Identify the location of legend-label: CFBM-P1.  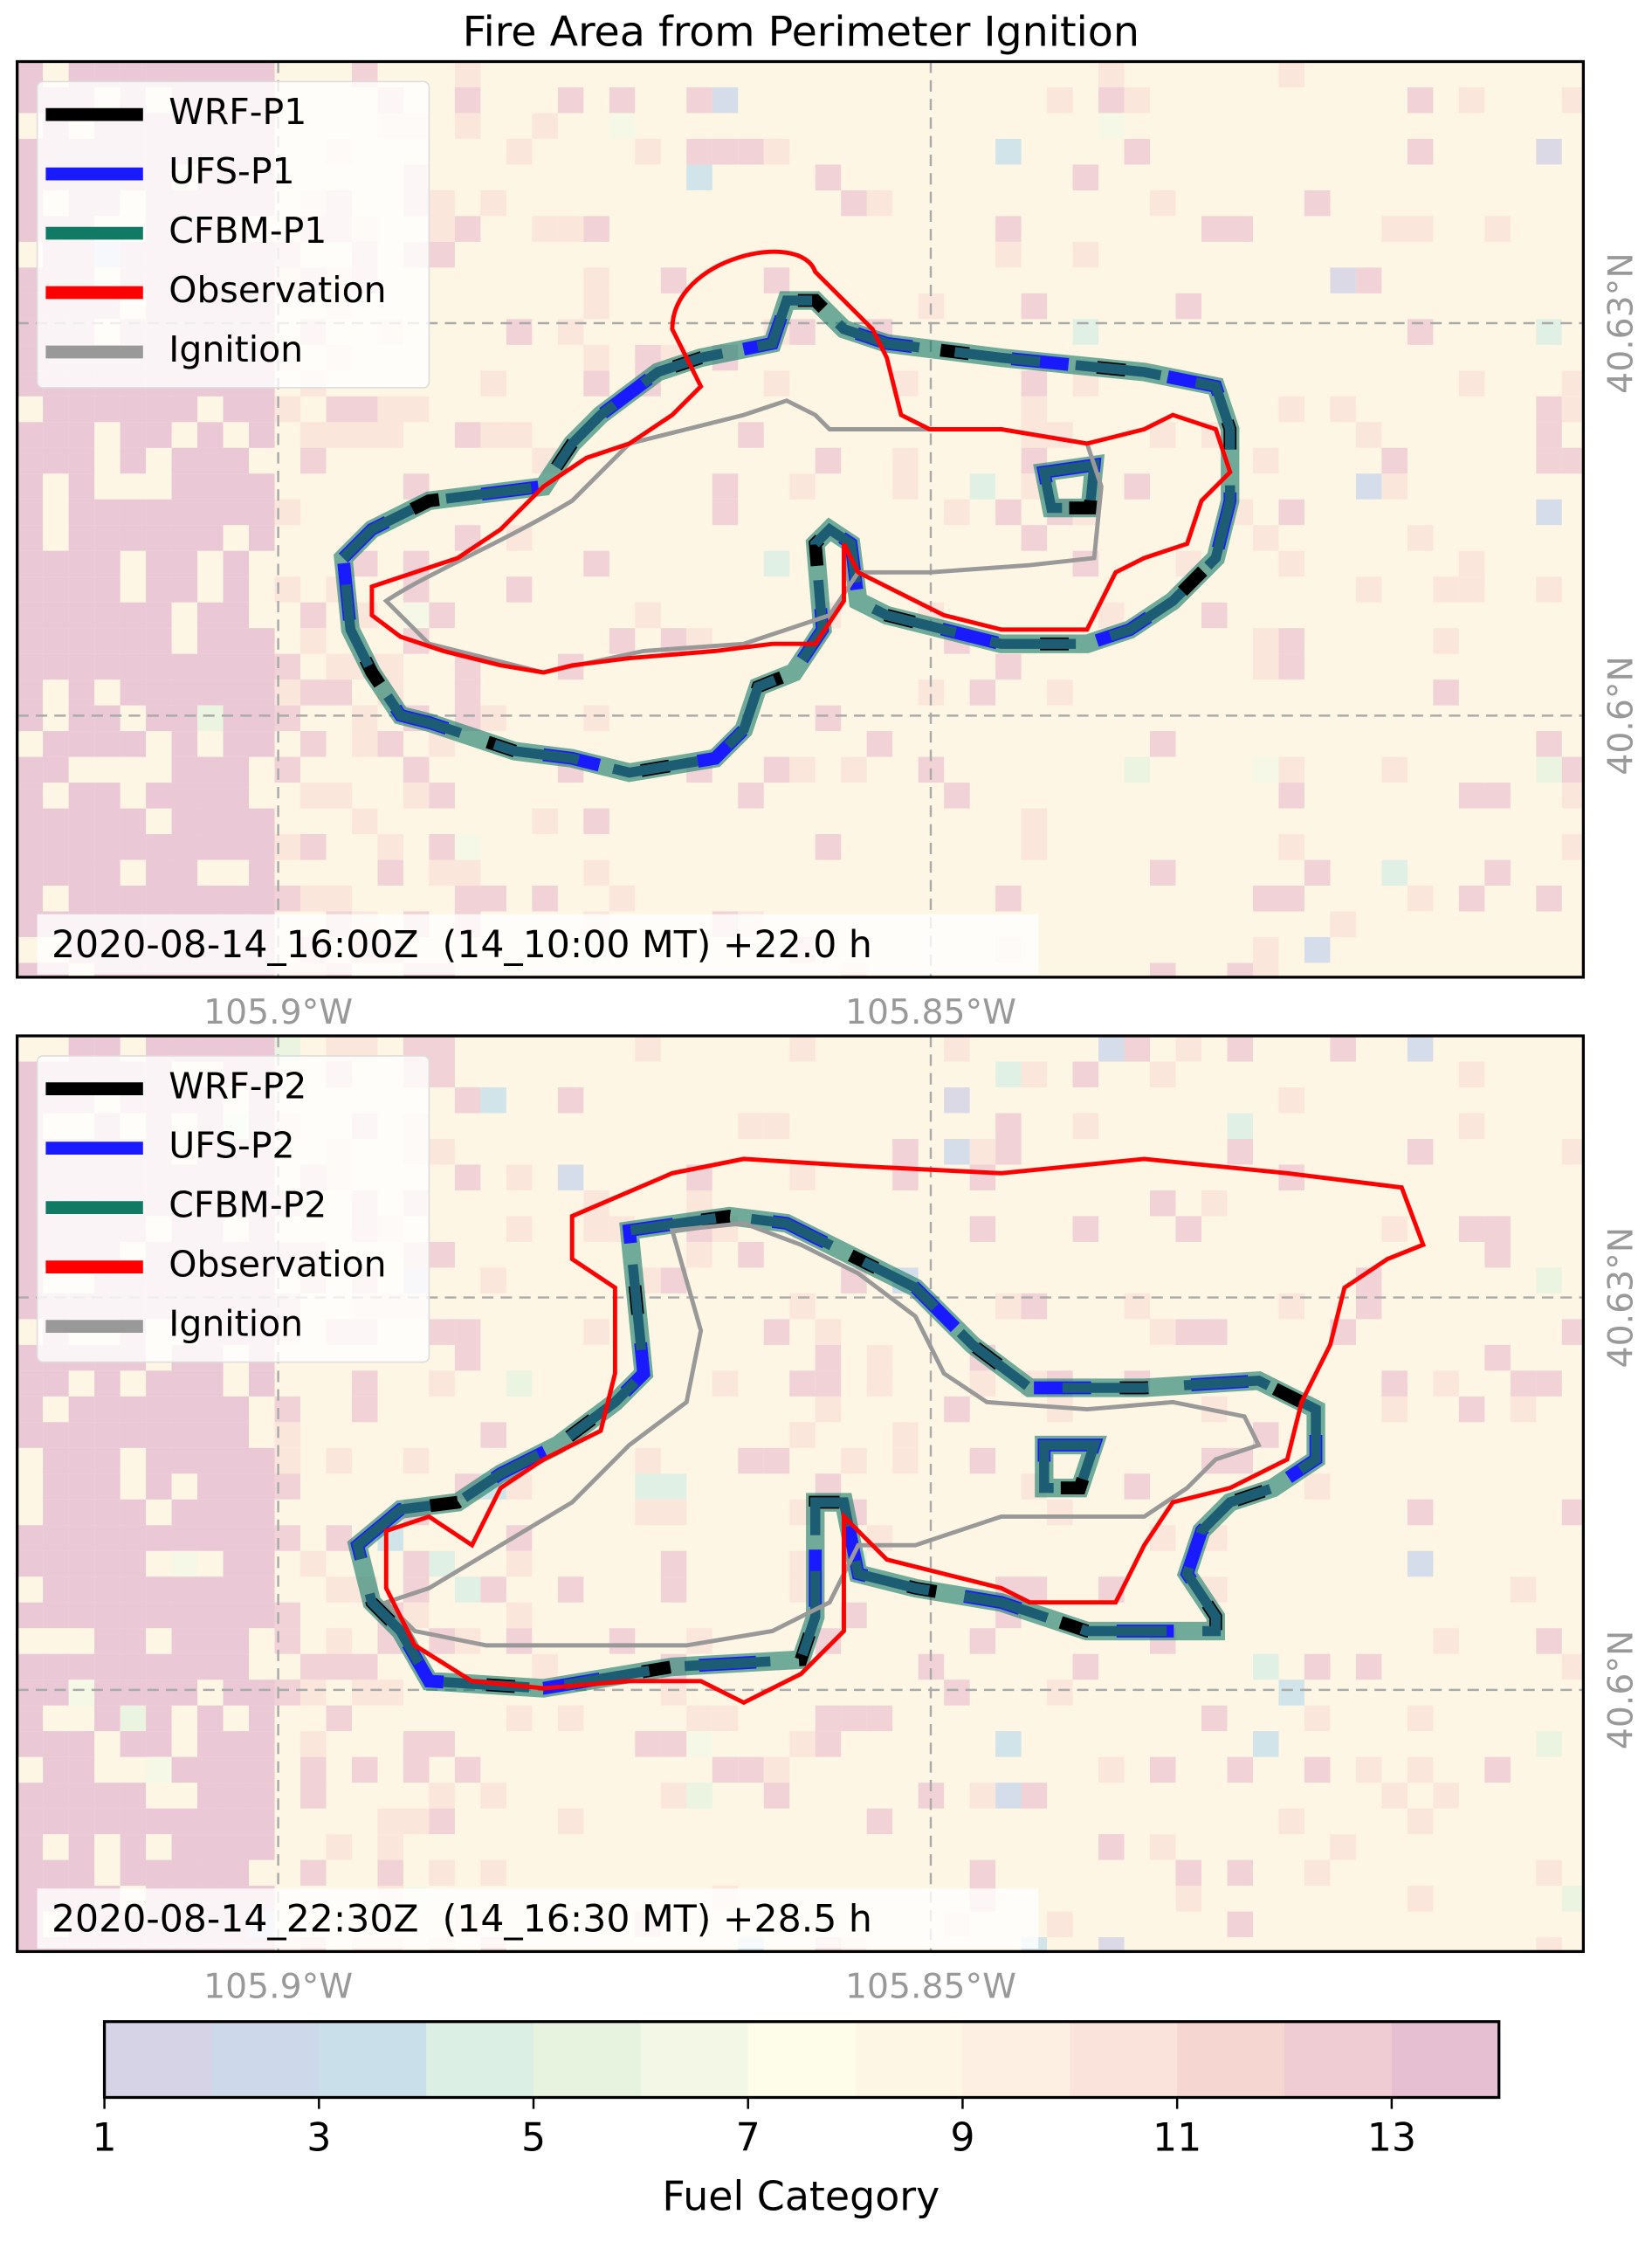
(248, 231).